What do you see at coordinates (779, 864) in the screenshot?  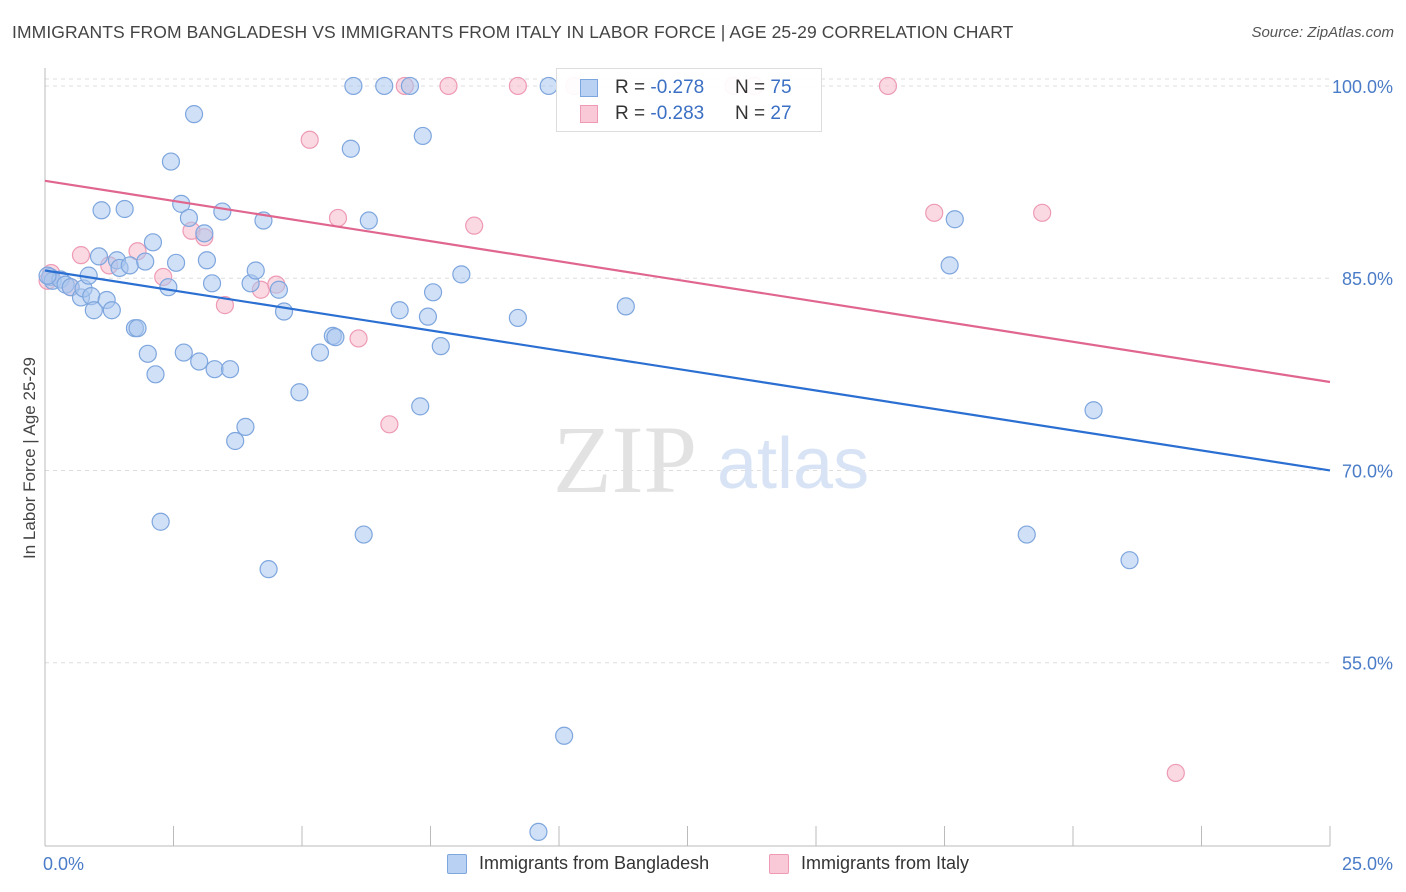 I see `bottom-legend-swatch-pink` at bounding box center [779, 864].